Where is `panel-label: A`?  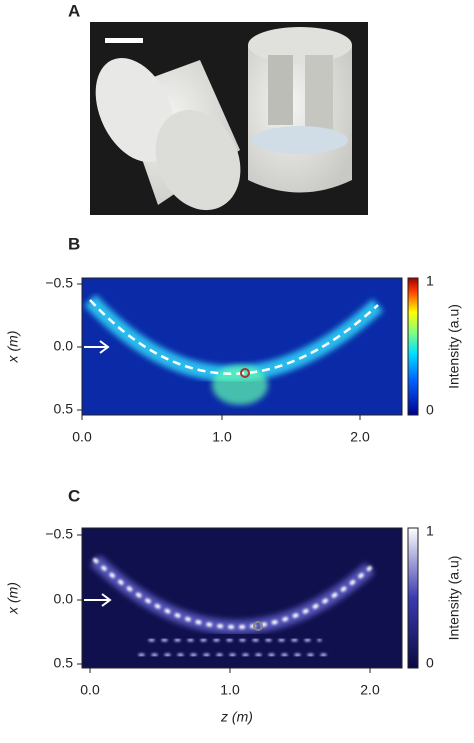 panel-label: A is located at coordinates (74, 10).